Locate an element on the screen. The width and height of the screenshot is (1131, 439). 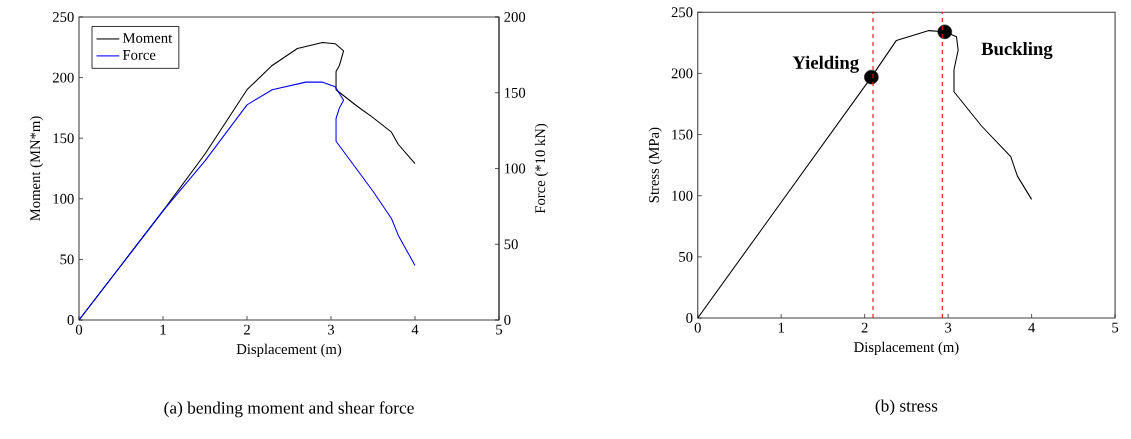
y2-axis-title: Force (*10 kN) is located at coordinates (541, 168).